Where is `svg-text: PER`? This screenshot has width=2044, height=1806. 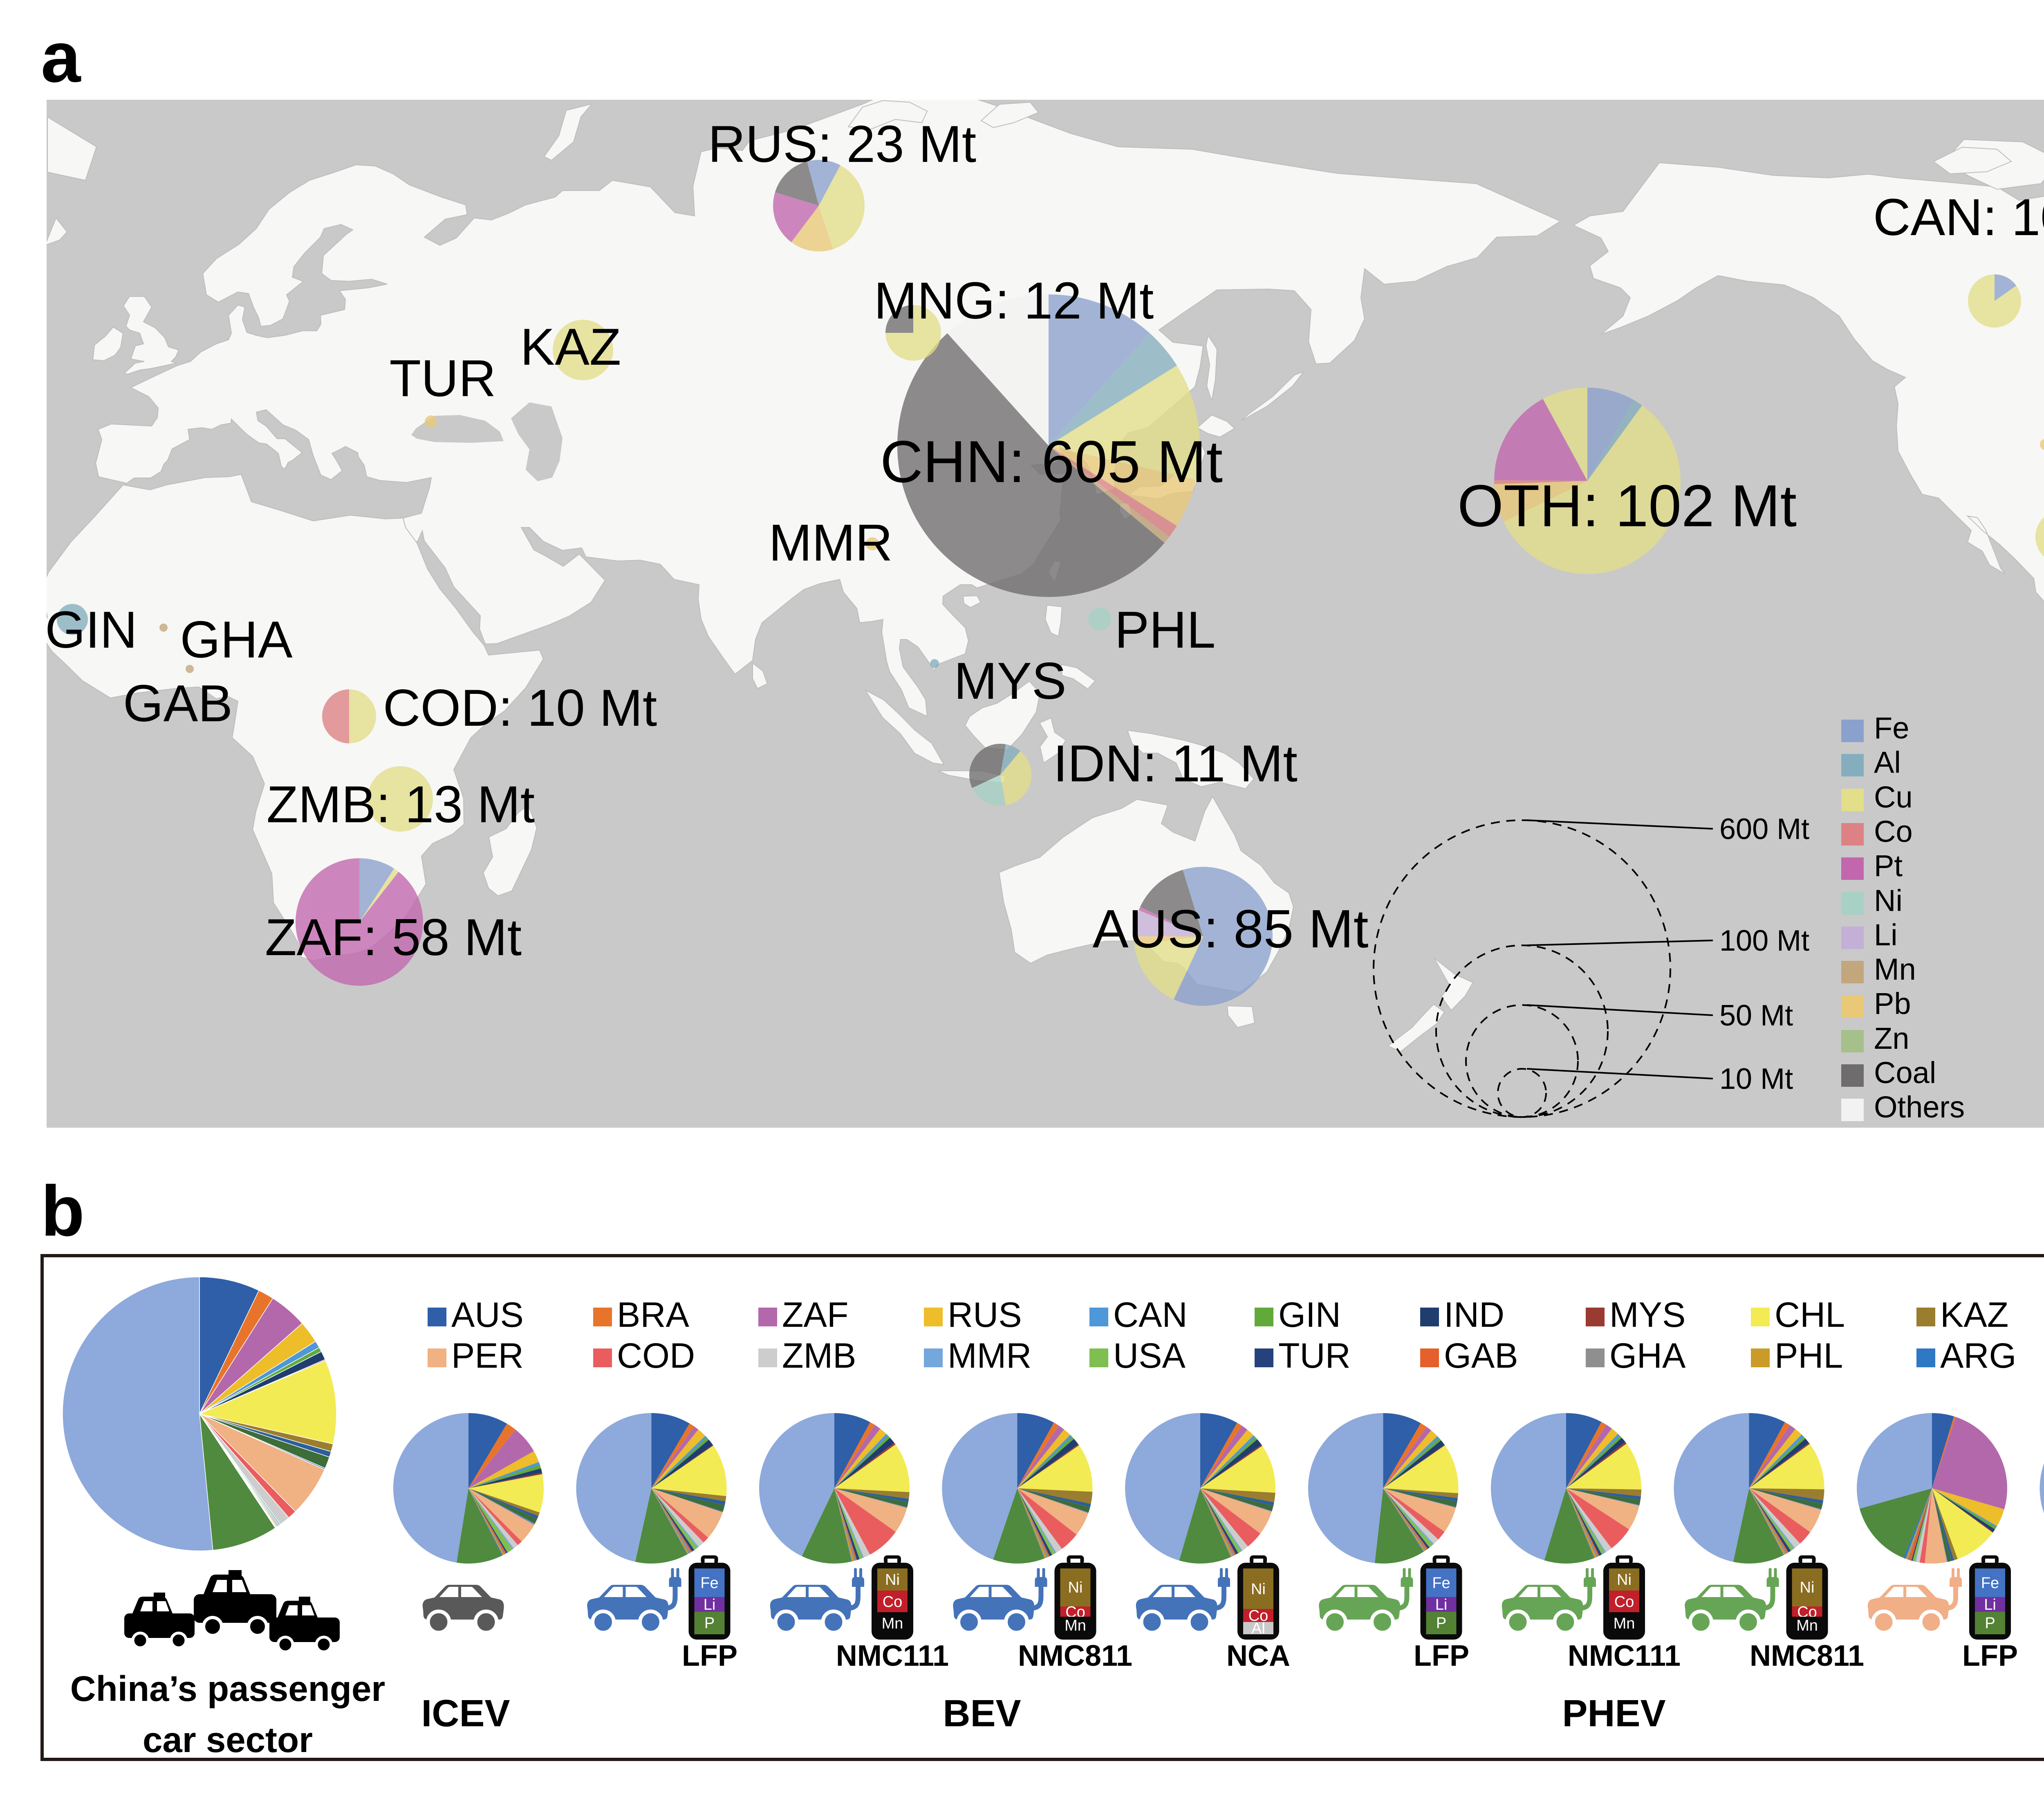 svg-text: PER is located at coordinates (487, 1355).